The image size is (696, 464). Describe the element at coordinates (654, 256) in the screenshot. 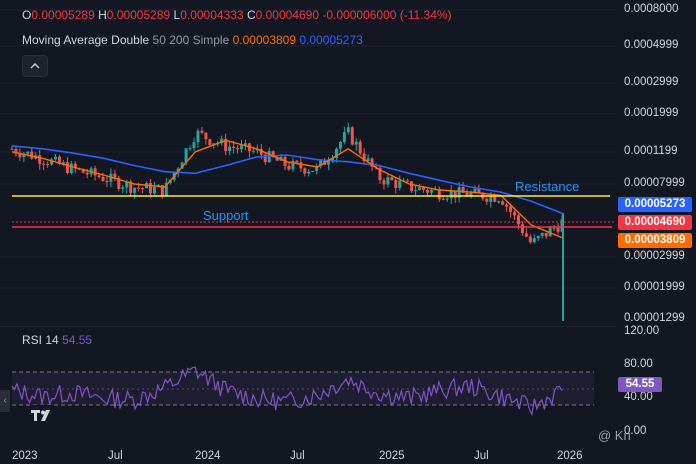

I see `price-axis-label: 0.00002999` at that location.